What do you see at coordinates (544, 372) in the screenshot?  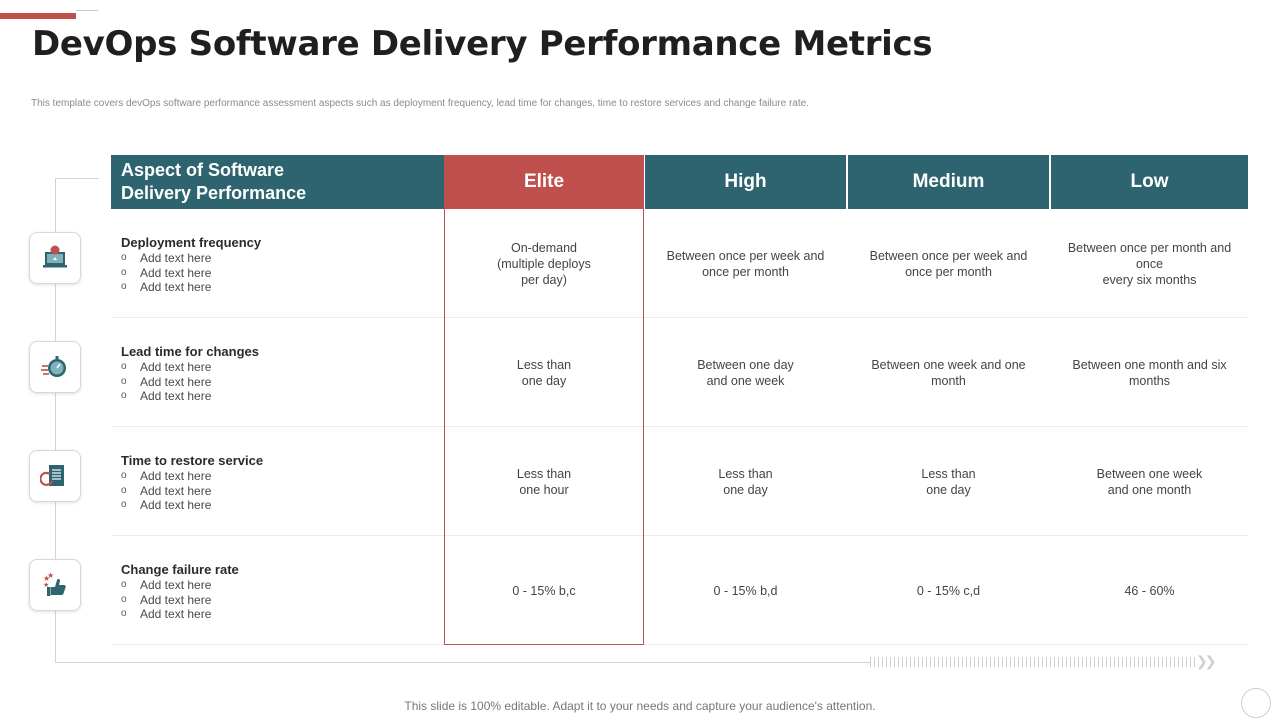 I see `cell-elite: Less than one day` at bounding box center [544, 372].